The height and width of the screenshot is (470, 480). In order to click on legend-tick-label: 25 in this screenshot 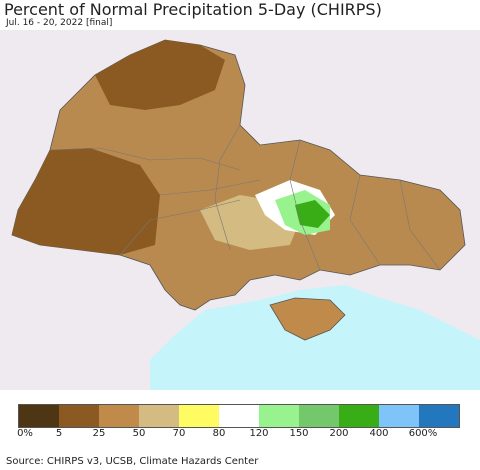, I will do `click(99, 433)`.